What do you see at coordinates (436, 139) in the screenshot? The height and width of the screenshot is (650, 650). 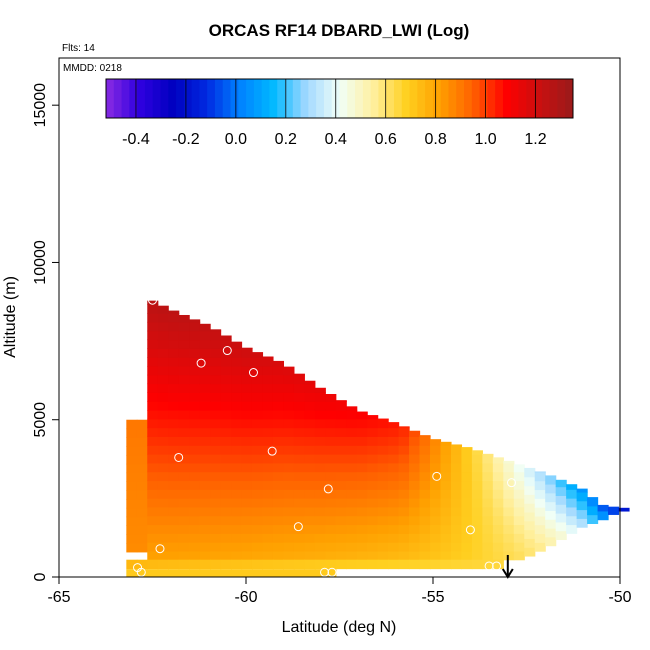 I see `colorbar-tick-label: 0.8` at bounding box center [436, 139].